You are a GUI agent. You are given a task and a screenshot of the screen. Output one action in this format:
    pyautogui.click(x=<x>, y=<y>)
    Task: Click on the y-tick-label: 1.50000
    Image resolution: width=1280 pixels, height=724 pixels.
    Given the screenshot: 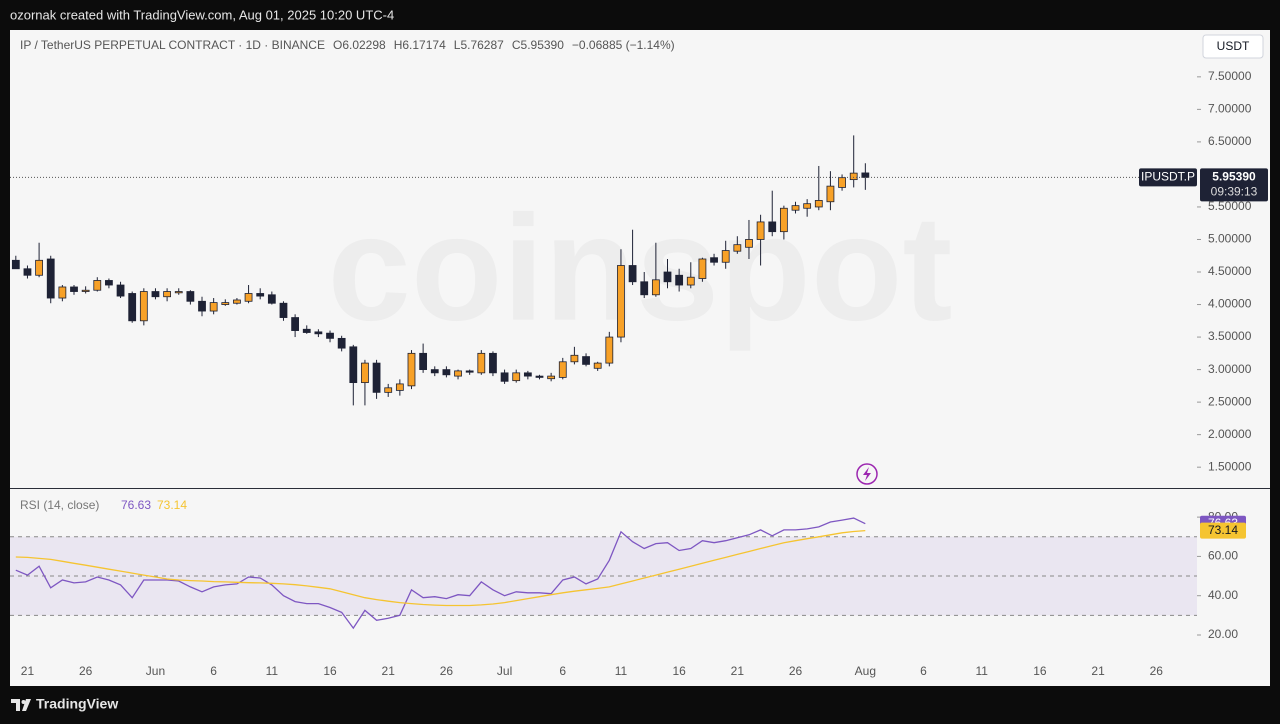 What is the action you would take?
    pyautogui.click(x=1230, y=466)
    